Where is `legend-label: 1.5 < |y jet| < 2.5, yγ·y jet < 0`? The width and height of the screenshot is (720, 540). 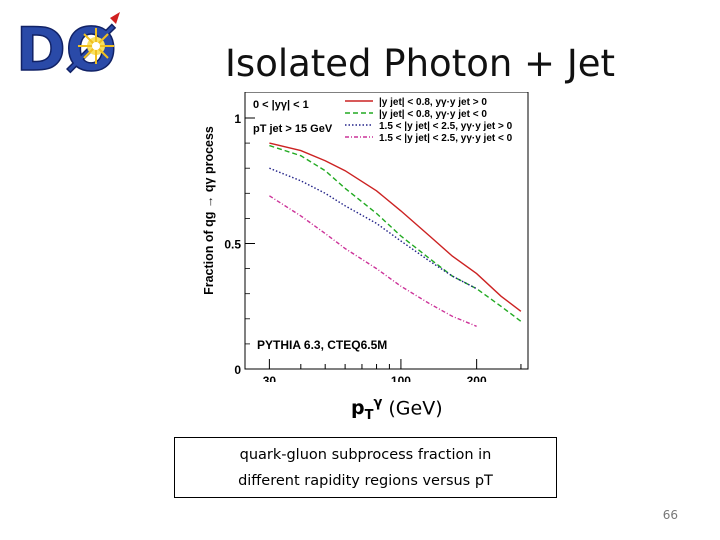
legend-label: 1.5 < |y jet| < 2.5, yγ·y jet < 0 is located at coordinates (446, 138).